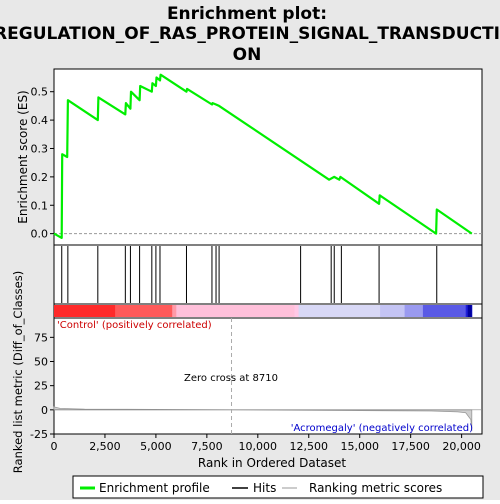 The width and height of the screenshot is (500, 504). What do you see at coordinates (40, 120) in the screenshot?
I see `es-y-tick-label: 0.4` at bounding box center [40, 120].